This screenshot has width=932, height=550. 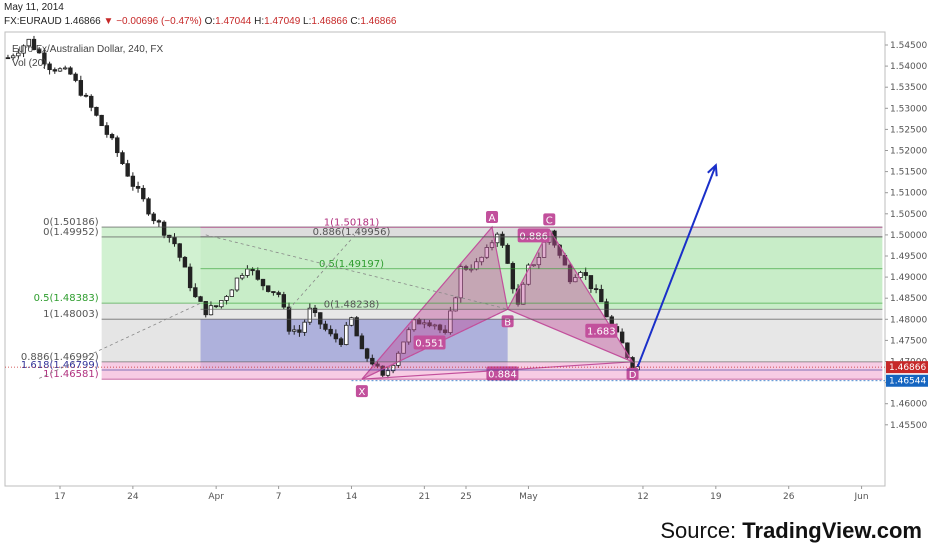 What do you see at coordinates (60, 357) in the screenshot?
I see `fib-level-label: 0.886(1.46992)` at bounding box center [60, 357].